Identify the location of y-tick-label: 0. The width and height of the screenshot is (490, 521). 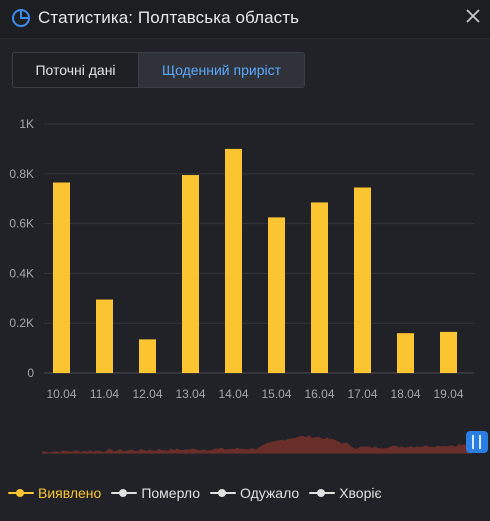
(30, 373).